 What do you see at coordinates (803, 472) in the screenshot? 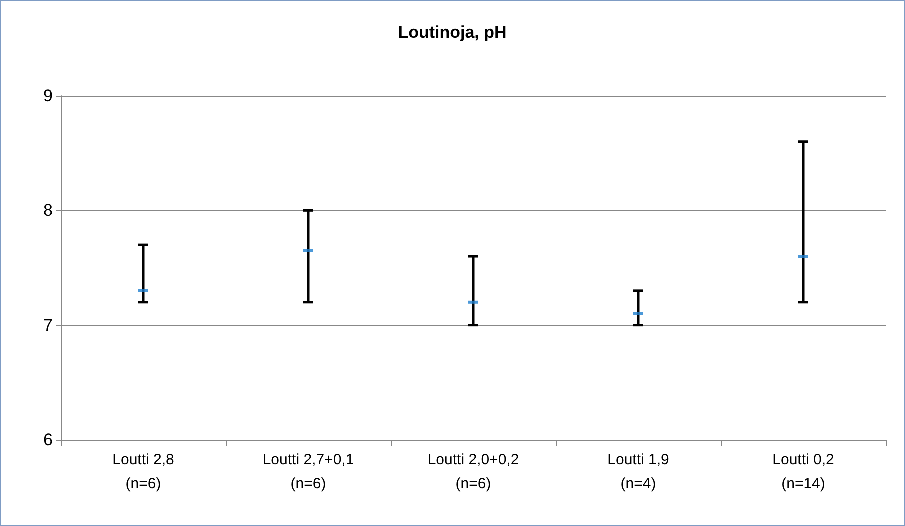
I see `x-tick-label: Loutti 0,2 (n=14)` at bounding box center [803, 472].